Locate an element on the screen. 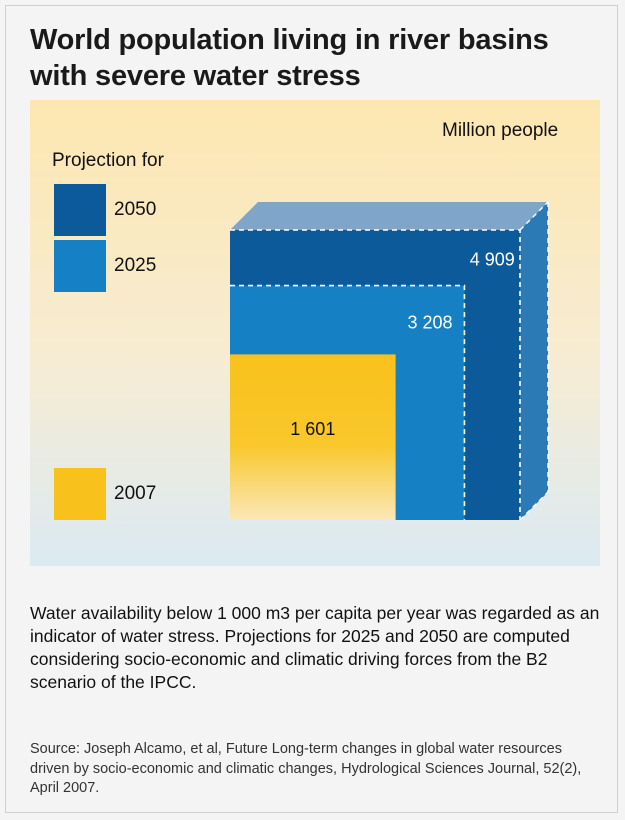 This screenshot has height=820, width=625. unit-label: Million people is located at coordinates (500, 130).